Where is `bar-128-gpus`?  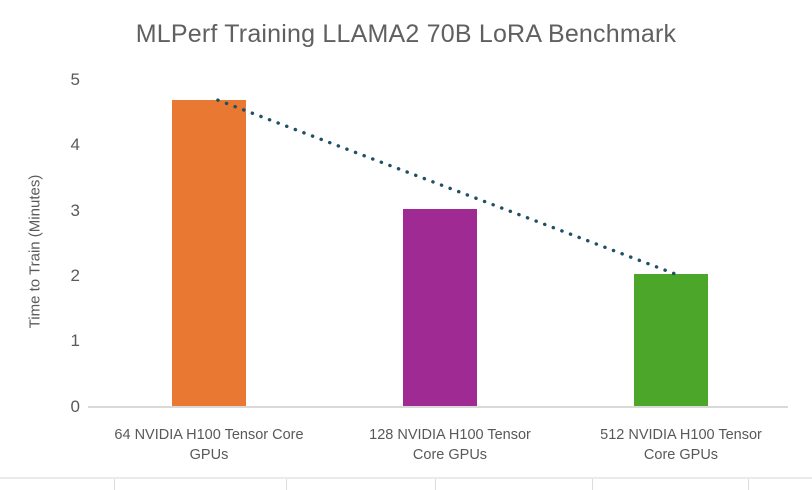 bar-128-gpus is located at coordinates (440, 307).